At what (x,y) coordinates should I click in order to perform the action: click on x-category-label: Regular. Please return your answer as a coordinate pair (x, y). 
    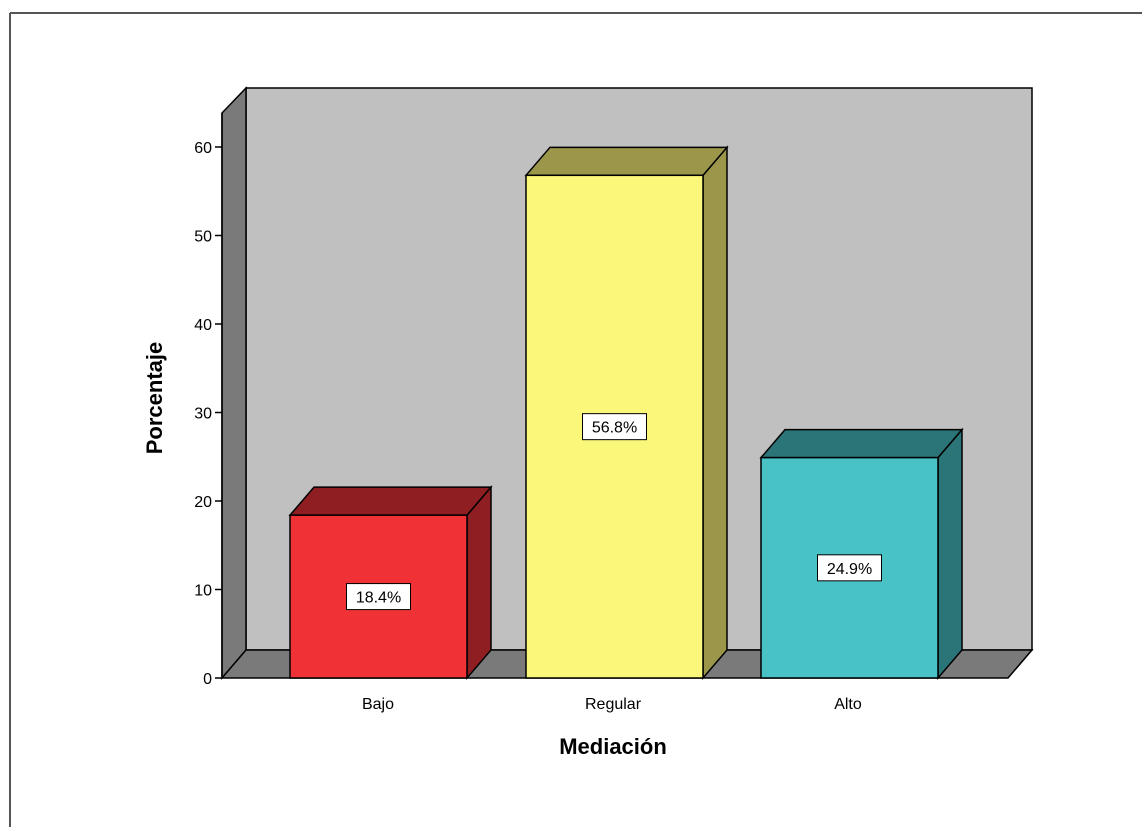
    Looking at the image, I should click on (613, 704).